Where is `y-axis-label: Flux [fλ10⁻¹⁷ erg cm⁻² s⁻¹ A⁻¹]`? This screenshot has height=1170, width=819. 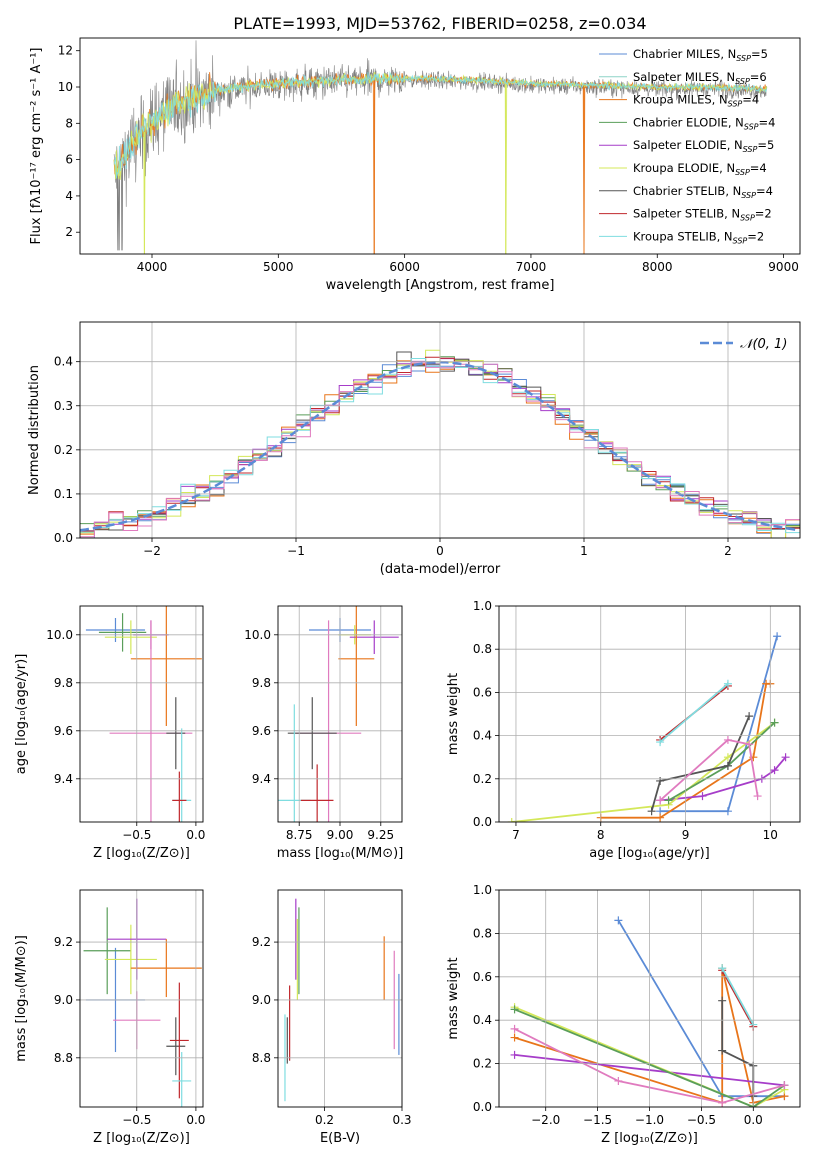
y-axis-label: Flux [fλ10⁻¹⁷ erg cm⁻² s⁻¹ A⁻¹] is located at coordinates (36, 146).